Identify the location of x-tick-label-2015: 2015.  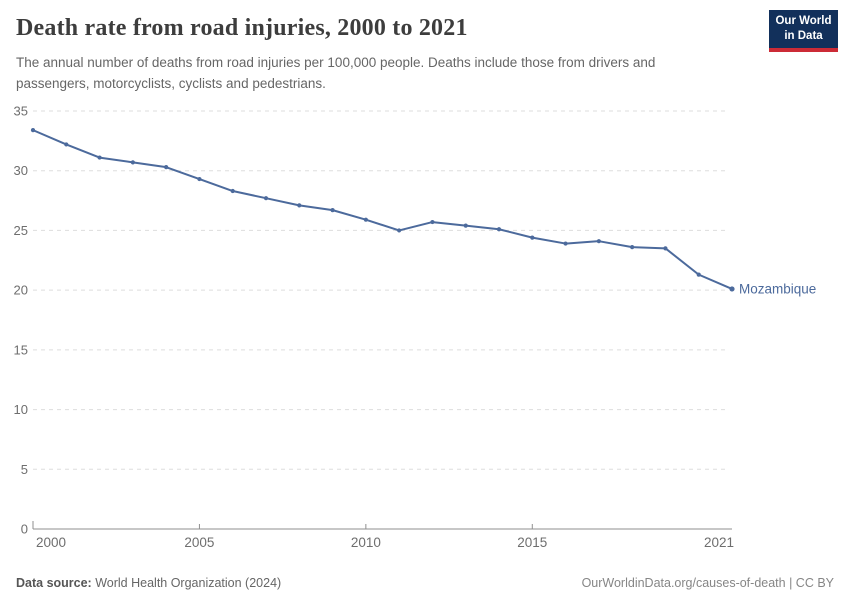
(532, 542).